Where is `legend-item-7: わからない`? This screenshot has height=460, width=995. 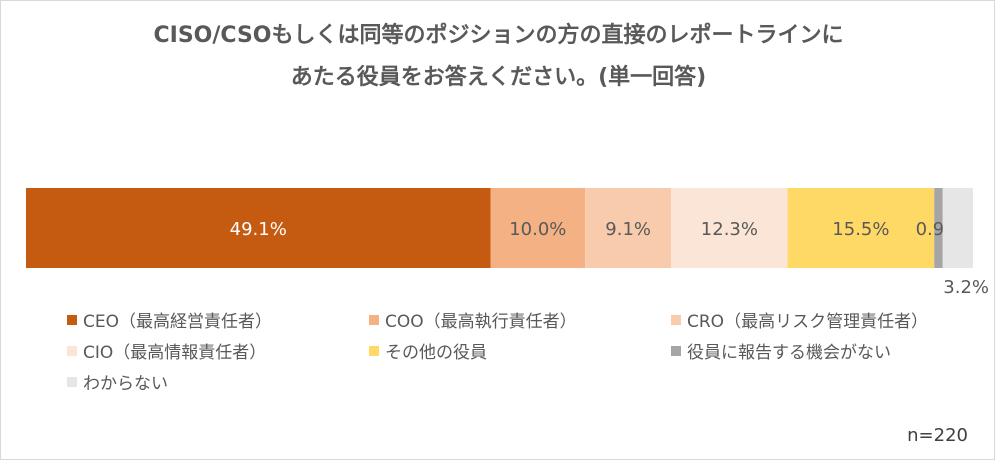
legend-item-7: わからない is located at coordinates (117, 381).